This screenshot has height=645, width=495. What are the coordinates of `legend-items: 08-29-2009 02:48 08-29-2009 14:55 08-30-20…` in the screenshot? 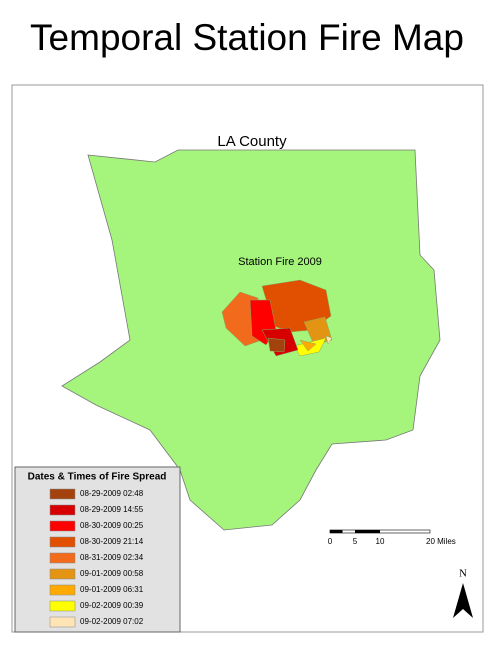 It's located at (96, 558).